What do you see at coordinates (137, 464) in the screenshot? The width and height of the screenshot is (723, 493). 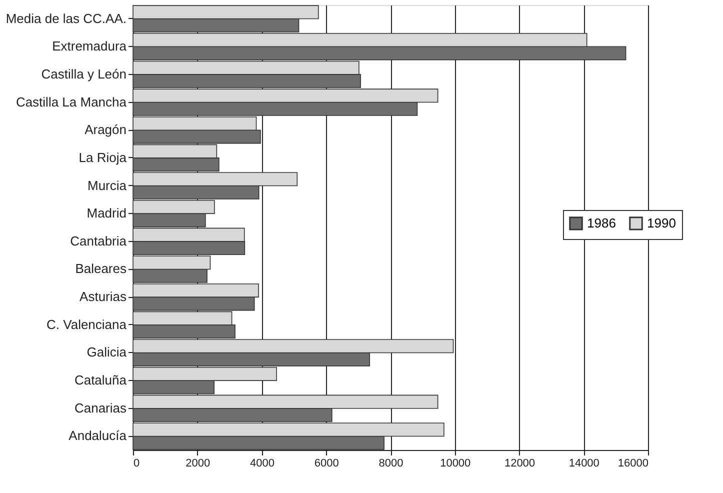 I see `x-tick-label: 0` at bounding box center [137, 464].